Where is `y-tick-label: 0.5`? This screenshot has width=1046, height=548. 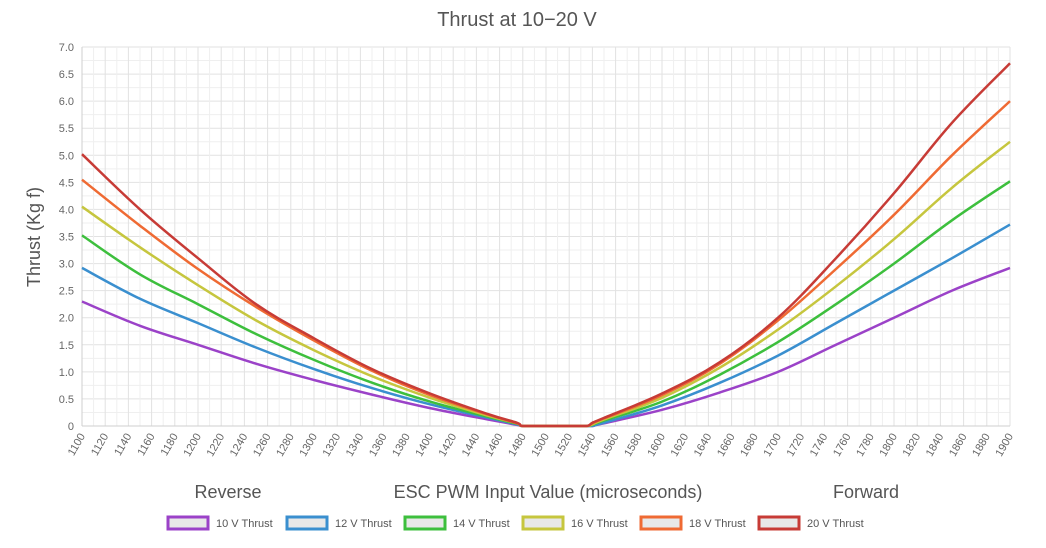
y-tick-label: 0.5 is located at coordinates (66, 400).